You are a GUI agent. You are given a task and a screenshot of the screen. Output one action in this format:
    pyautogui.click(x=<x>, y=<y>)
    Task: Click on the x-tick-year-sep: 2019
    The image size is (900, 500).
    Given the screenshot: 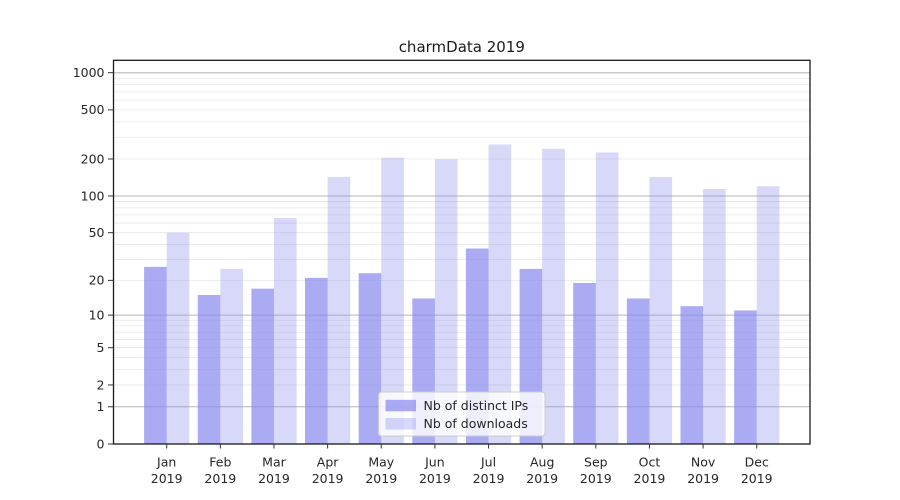 What is the action you would take?
    pyautogui.click(x=596, y=478)
    